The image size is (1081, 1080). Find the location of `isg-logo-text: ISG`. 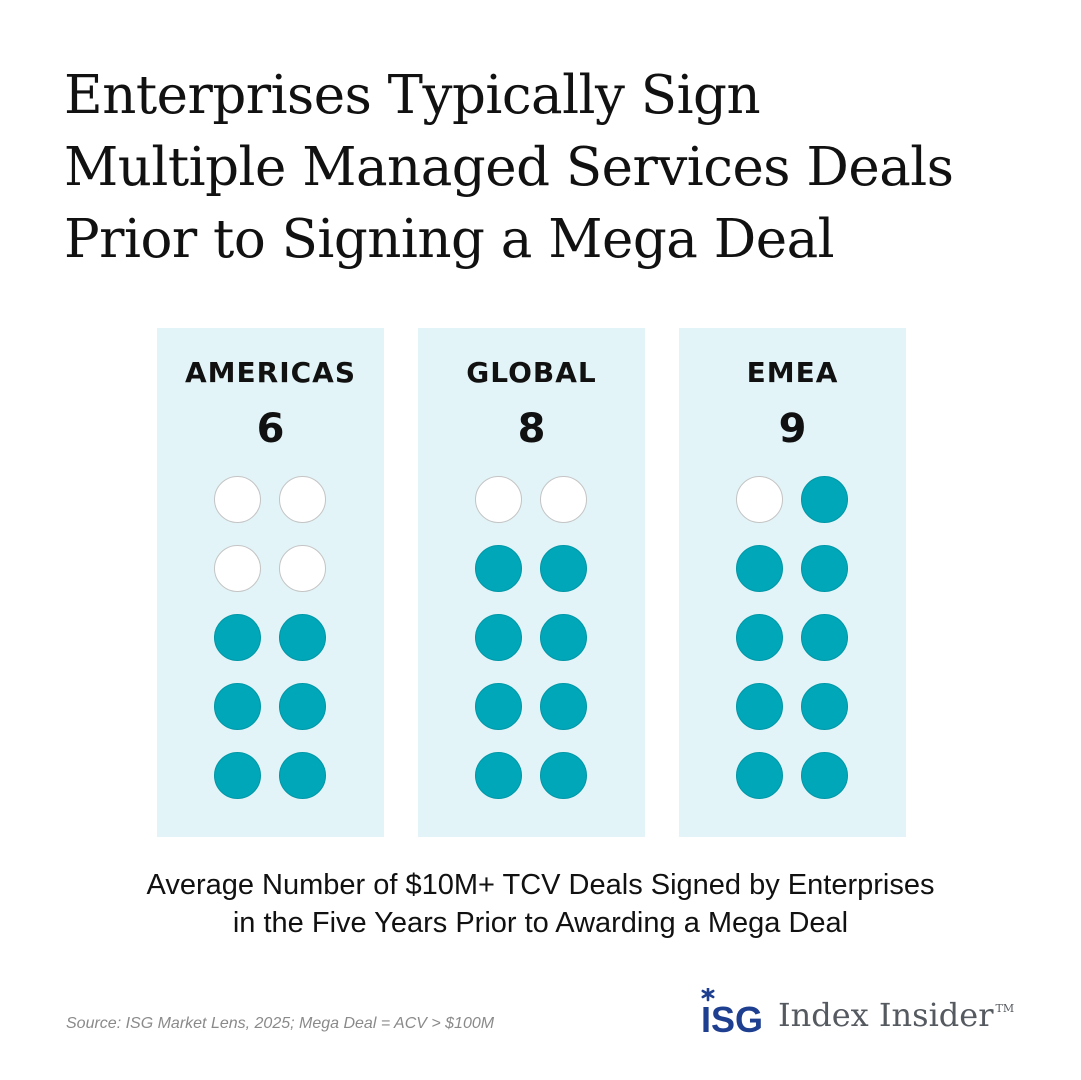

isg-logo-text: ISG is located at coordinates (732, 1018).